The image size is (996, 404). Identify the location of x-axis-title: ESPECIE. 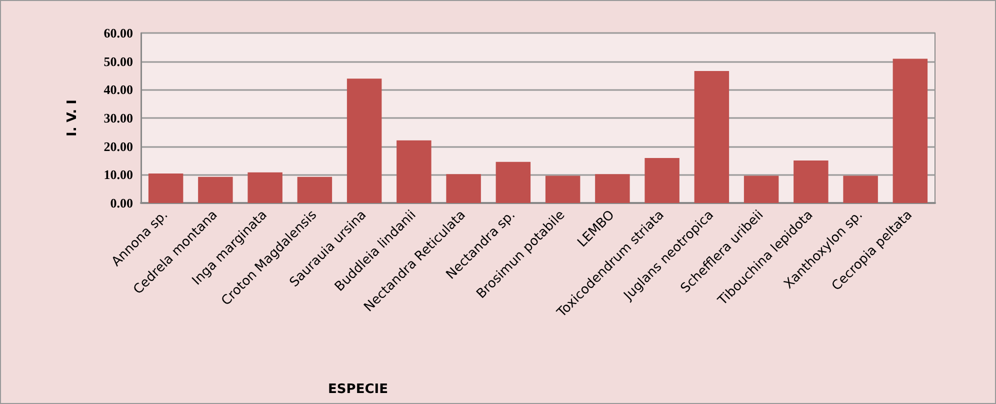
(358, 389).